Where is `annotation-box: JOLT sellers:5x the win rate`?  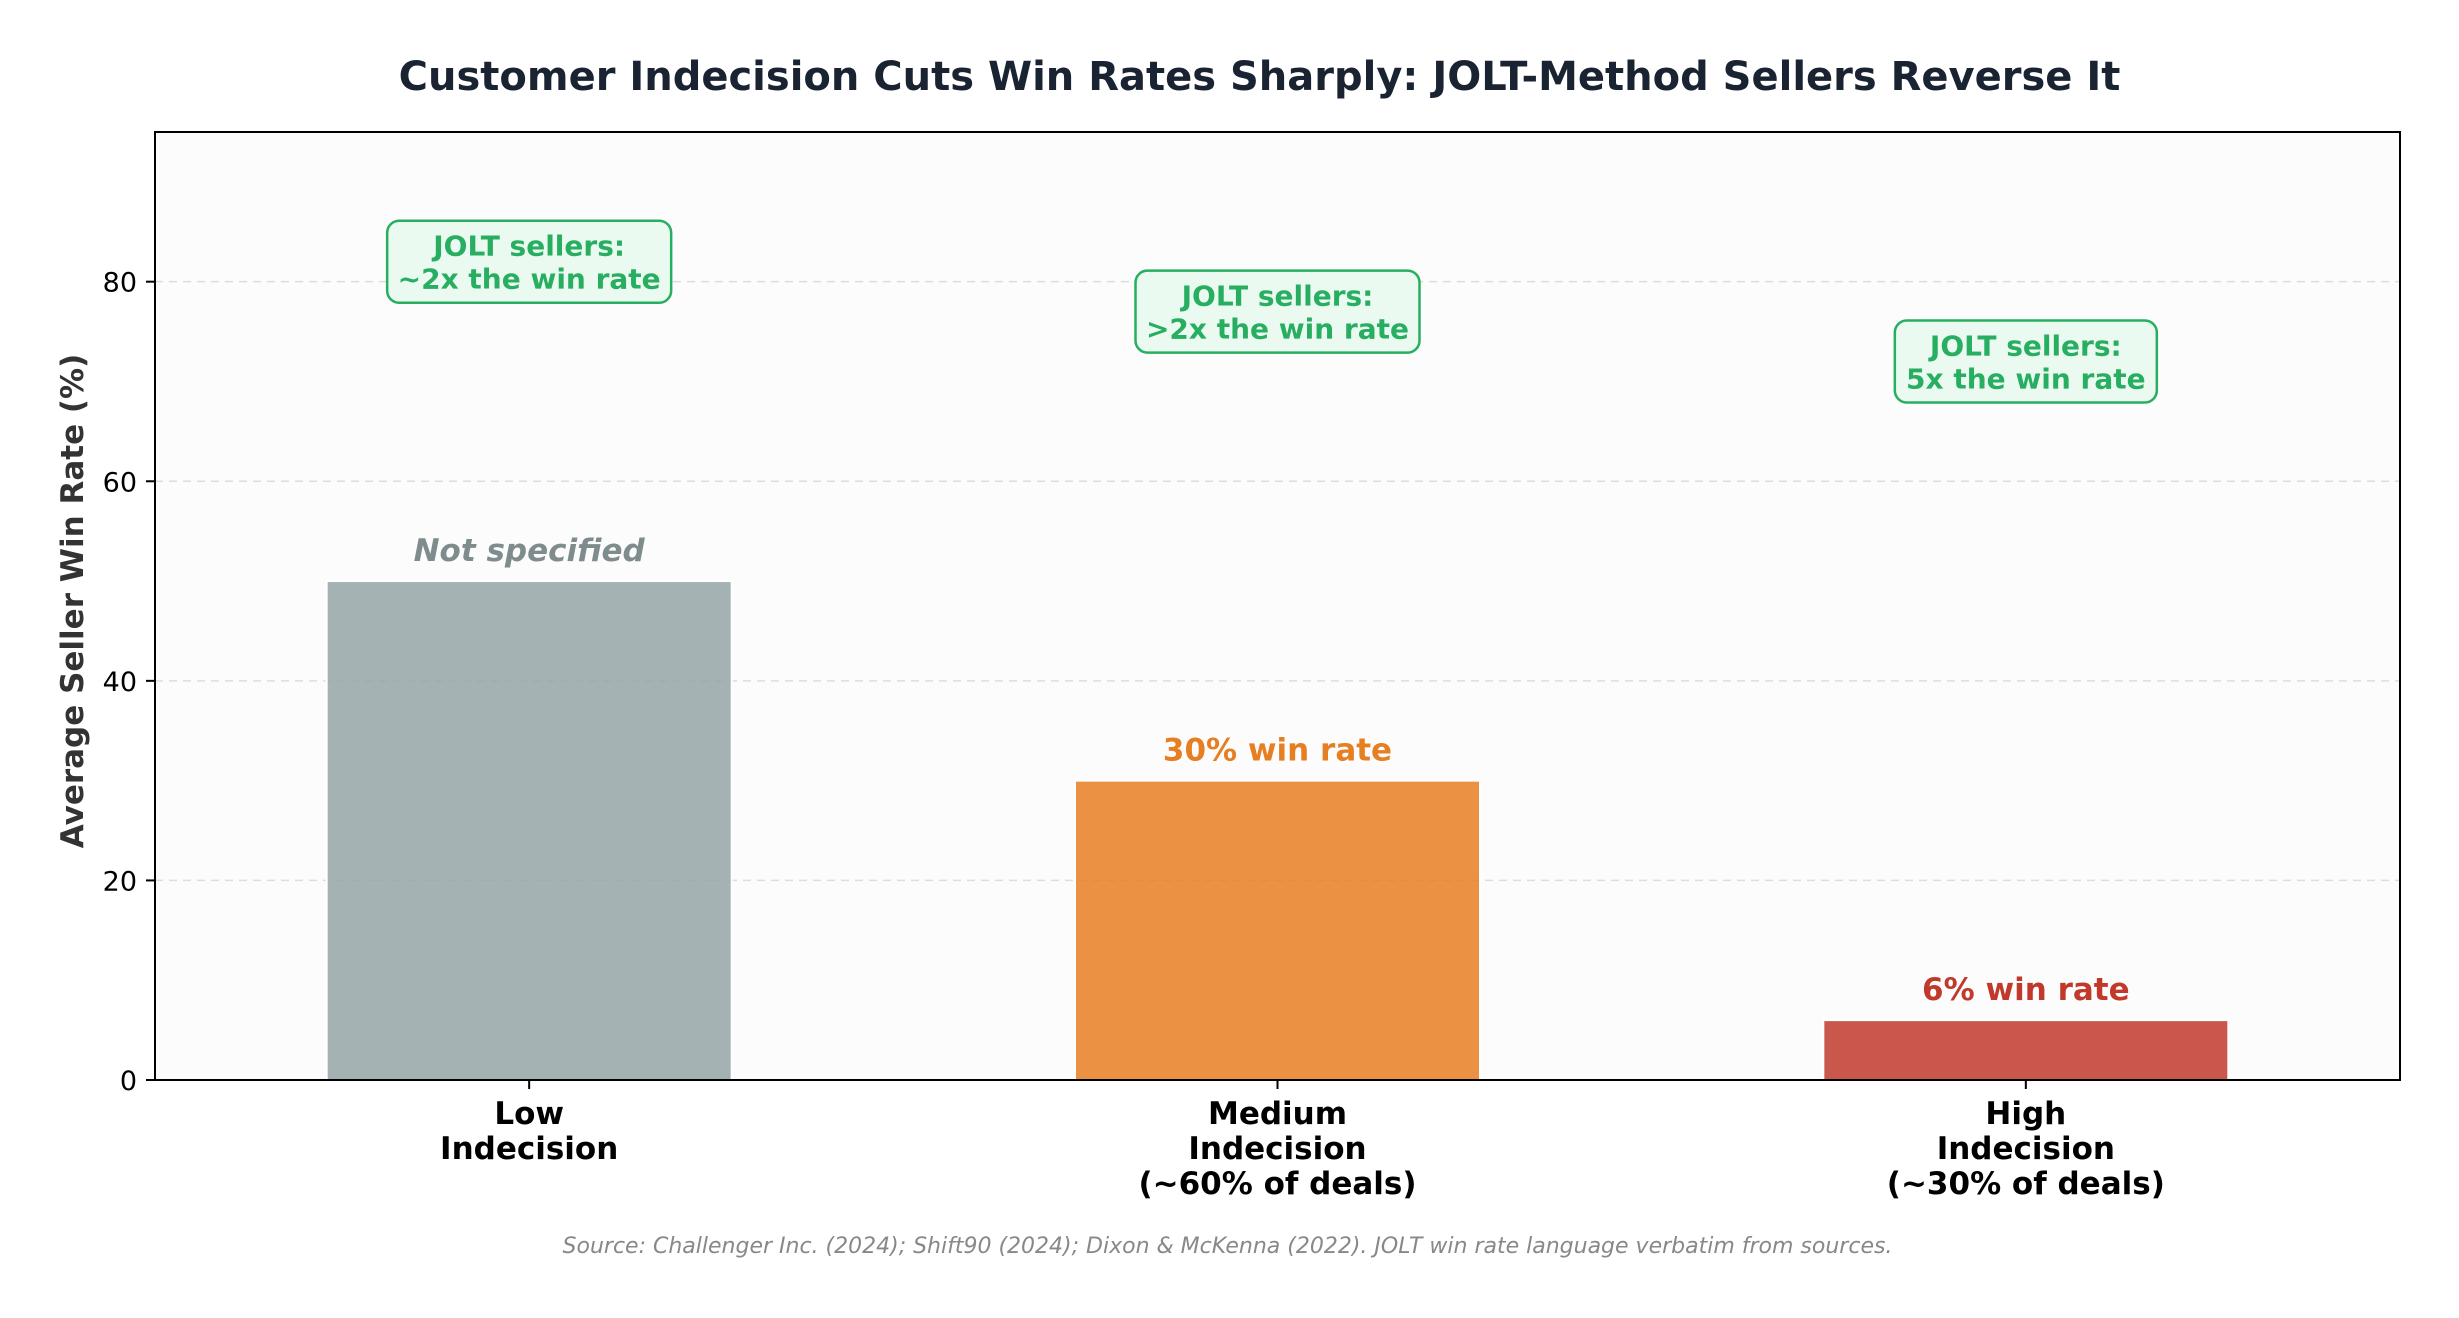
annotation-box: JOLT sellers:5x the win rate is located at coordinates (2026, 361).